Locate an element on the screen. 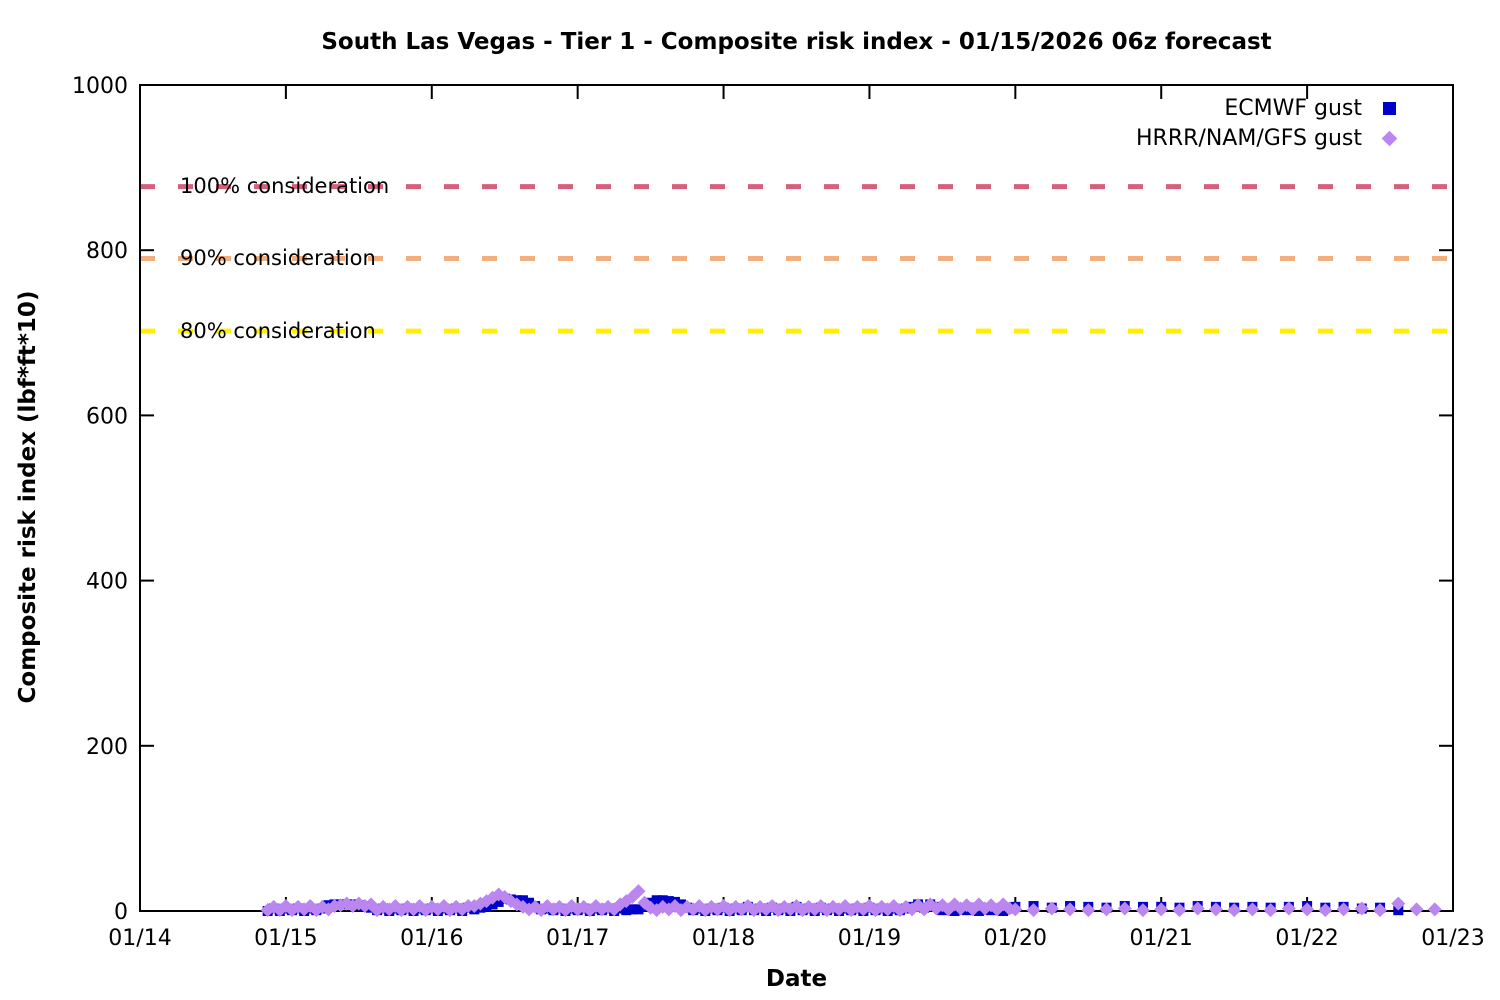  x-tick-label: 01/19 is located at coordinates (869, 938).